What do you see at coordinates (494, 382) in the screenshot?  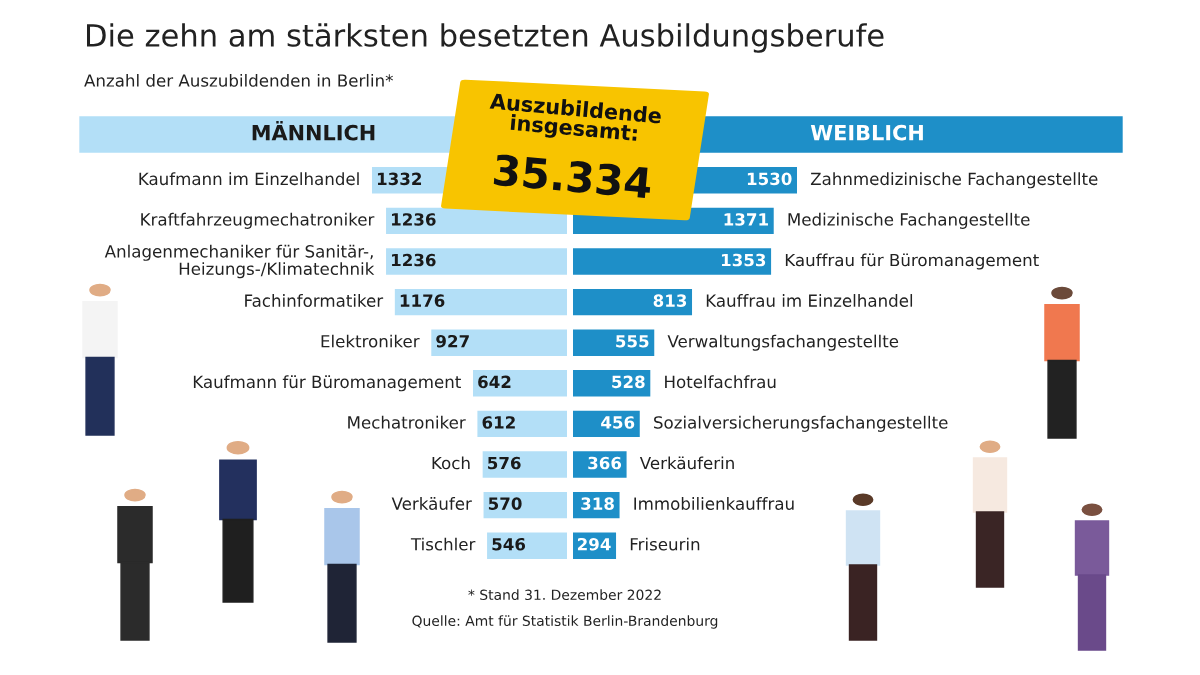 I see `data-label: 642` at bounding box center [494, 382].